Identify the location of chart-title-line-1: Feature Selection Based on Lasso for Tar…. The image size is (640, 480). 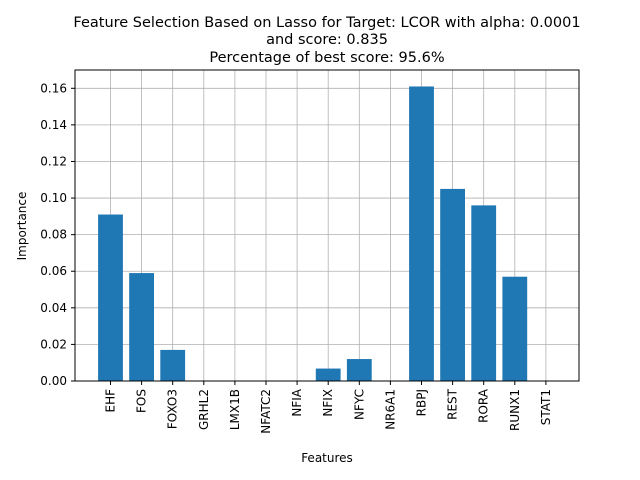
(326, 23).